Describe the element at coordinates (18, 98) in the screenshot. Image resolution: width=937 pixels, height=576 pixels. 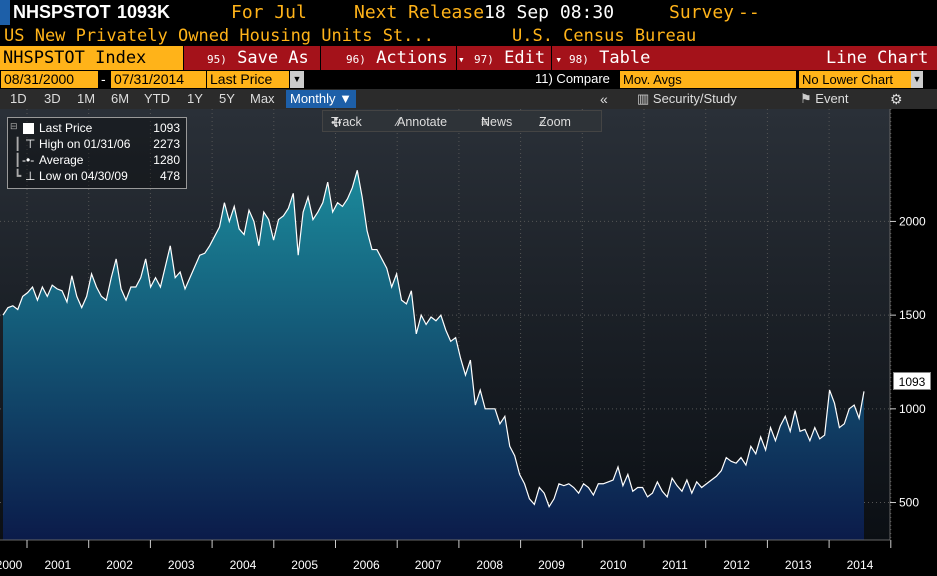
I see `period-1d: 1D` at that location.